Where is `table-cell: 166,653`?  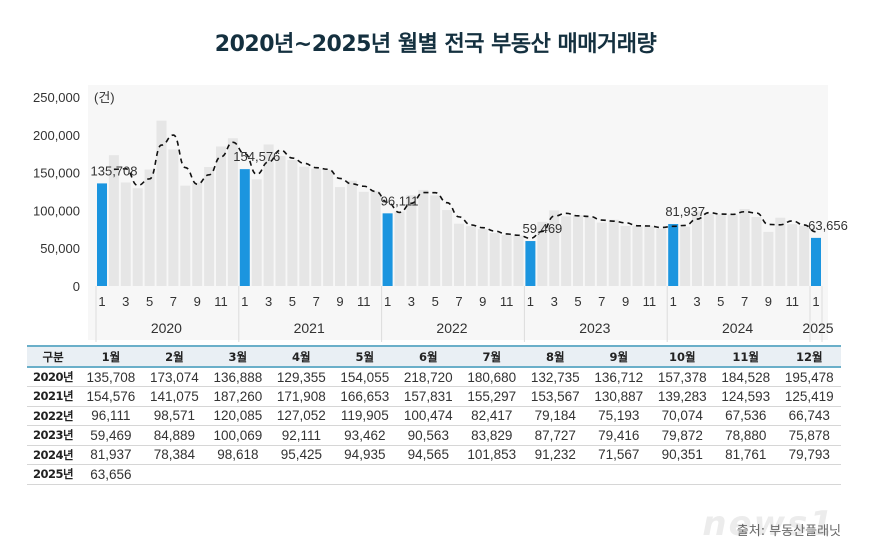
table-cell: 166,653 is located at coordinates (365, 396).